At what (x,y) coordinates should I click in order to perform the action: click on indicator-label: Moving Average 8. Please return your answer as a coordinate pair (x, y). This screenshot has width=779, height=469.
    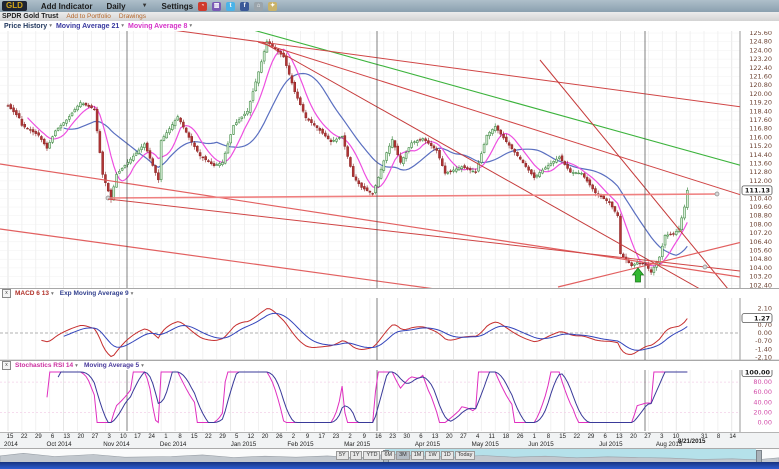
    Looking at the image, I should click on (158, 26).